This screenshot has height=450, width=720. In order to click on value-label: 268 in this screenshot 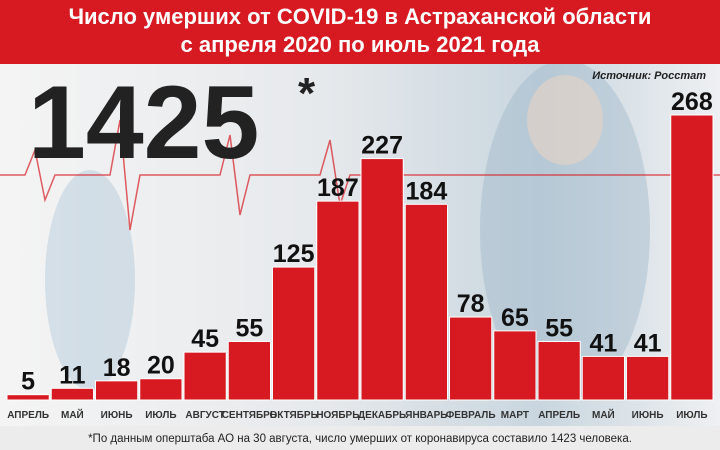, I will do `click(692, 102)`.